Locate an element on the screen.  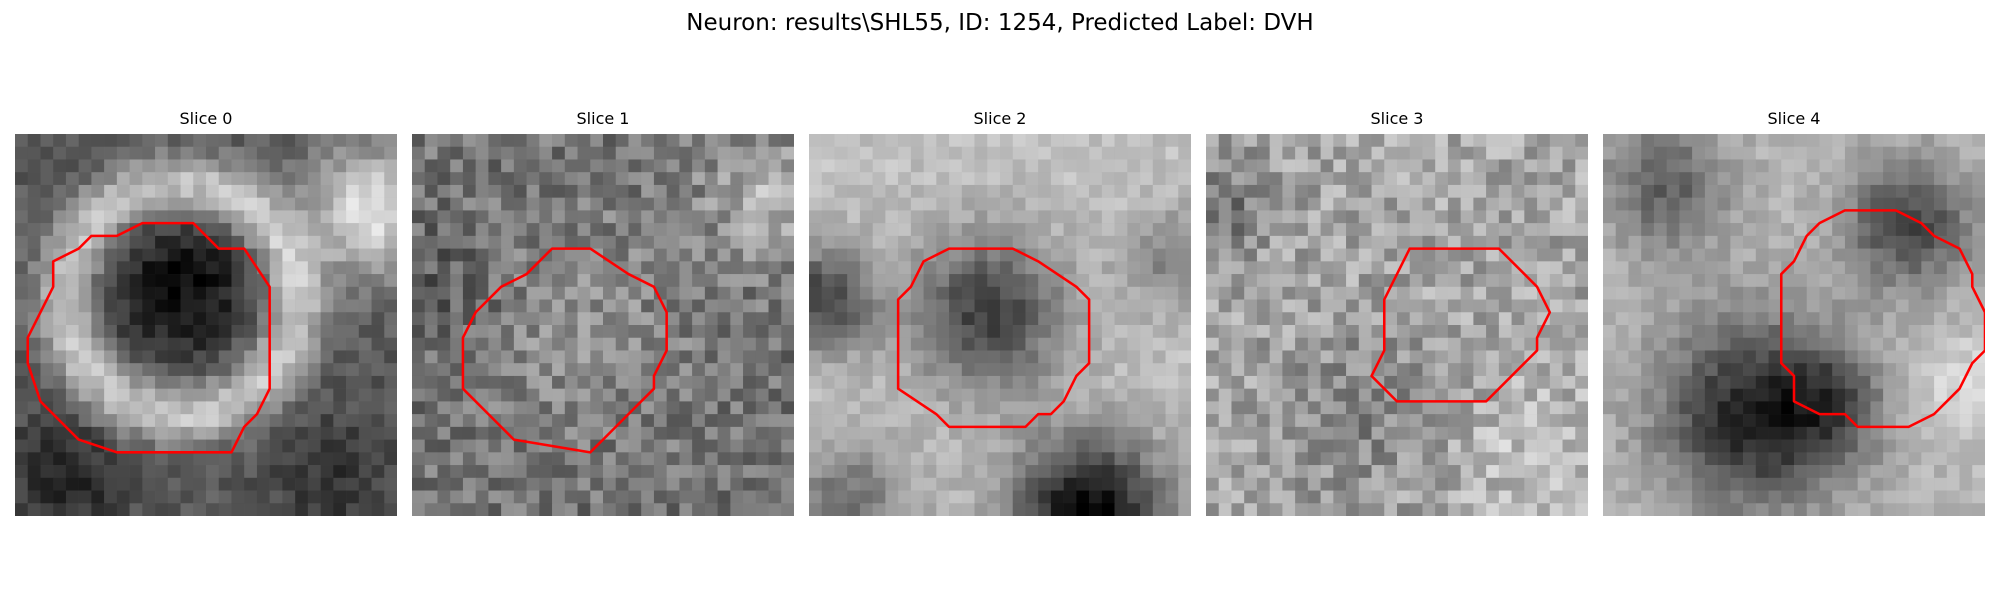
slice-title-3: Slice 3 is located at coordinates (1397, 118).